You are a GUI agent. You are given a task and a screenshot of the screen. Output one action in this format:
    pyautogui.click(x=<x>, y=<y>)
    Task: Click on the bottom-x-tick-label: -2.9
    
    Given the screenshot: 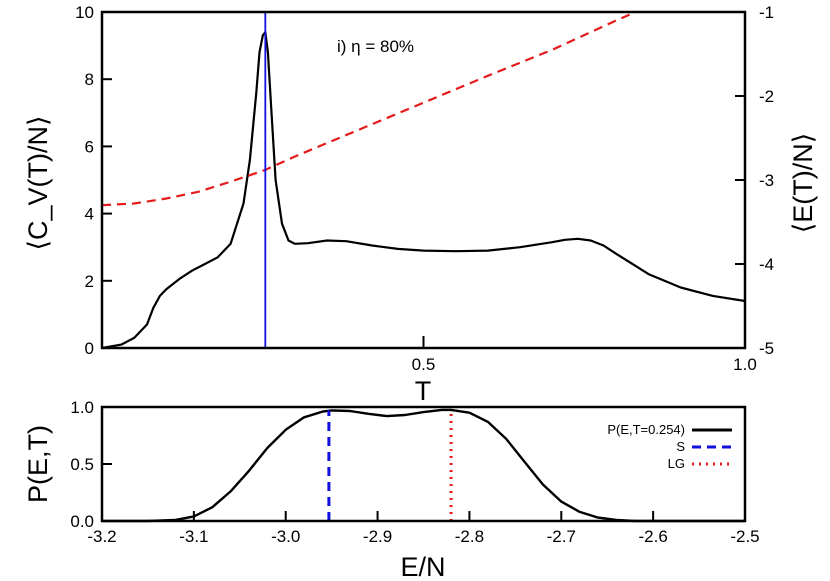 What is the action you would take?
    pyautogui.click(x=377, y=536)
    